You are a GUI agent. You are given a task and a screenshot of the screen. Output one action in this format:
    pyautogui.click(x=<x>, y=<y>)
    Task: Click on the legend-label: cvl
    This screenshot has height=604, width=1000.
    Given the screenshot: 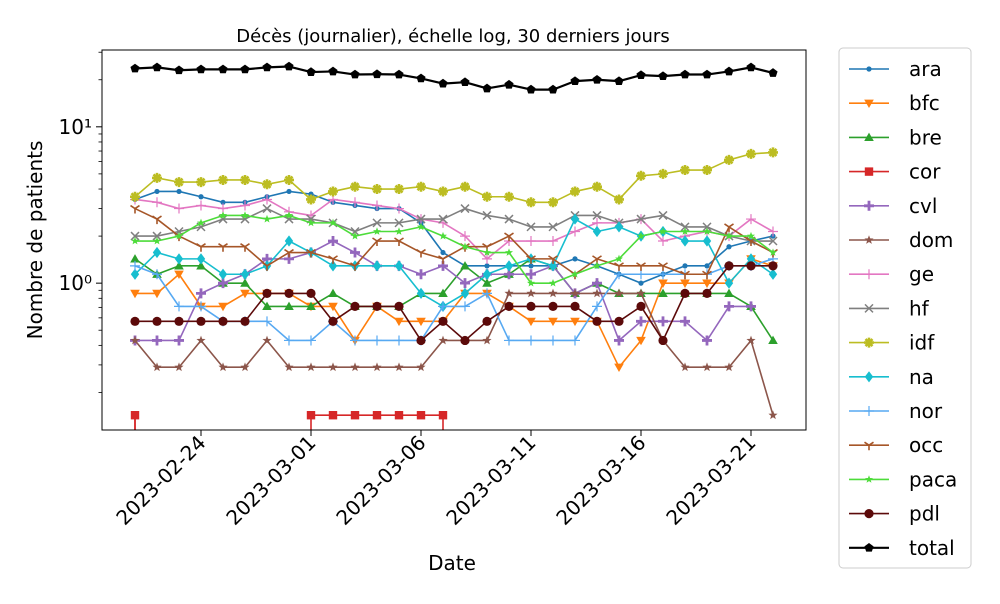 What is the action you would take?
    pyautogui.click(x=923, y=206)
    